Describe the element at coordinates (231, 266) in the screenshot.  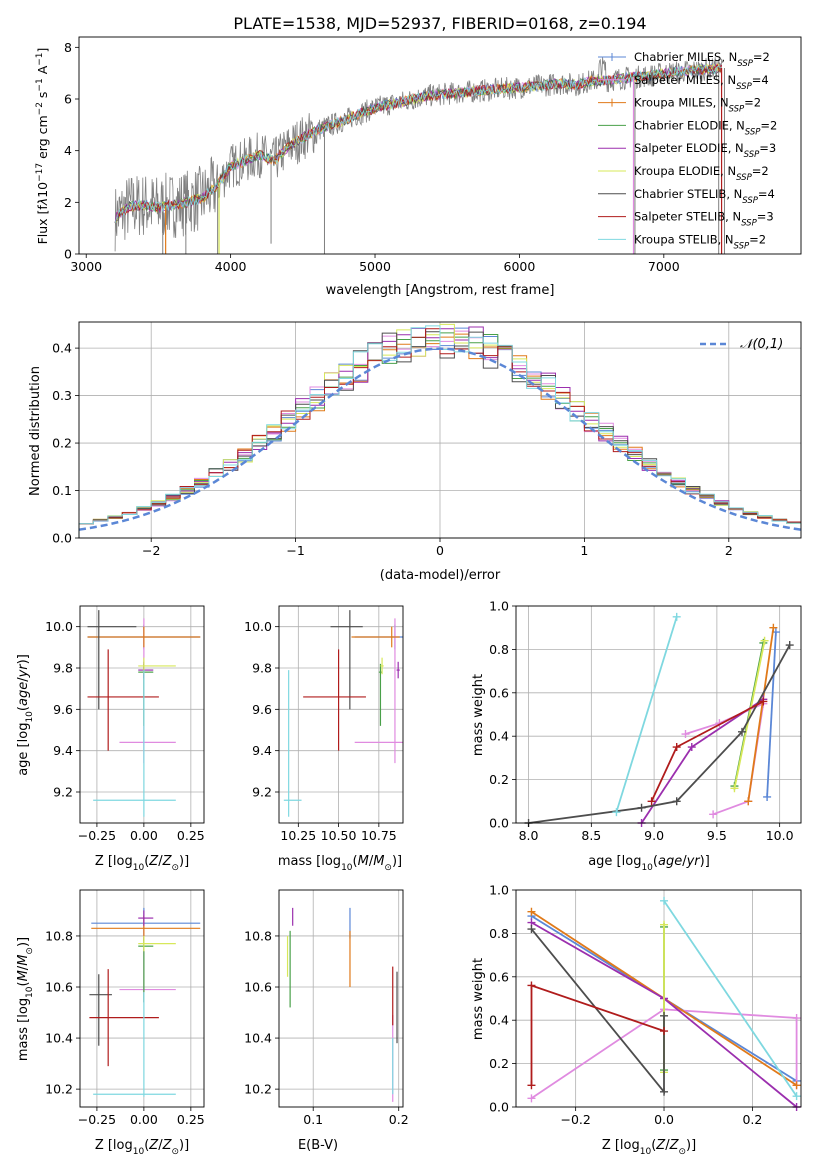
I see `spectrum-x-tick-label: 4000` at that location.